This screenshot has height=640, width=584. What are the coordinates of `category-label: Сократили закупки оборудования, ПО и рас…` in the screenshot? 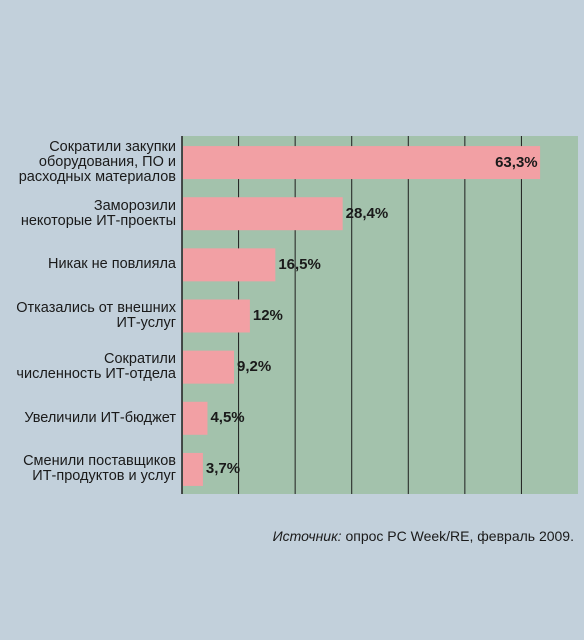 It's located at (97, 162).